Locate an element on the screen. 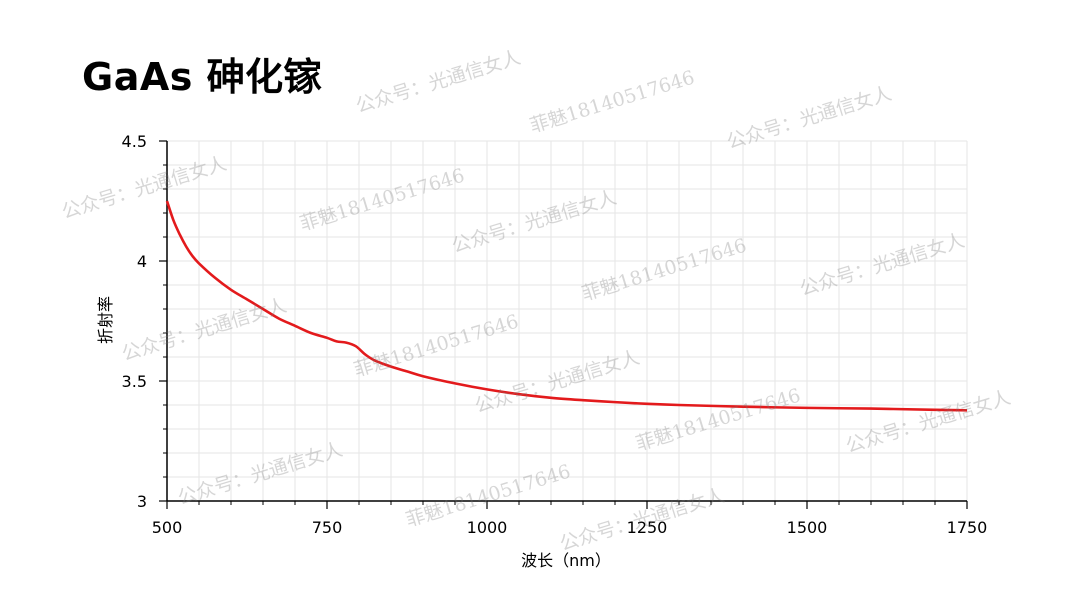 The width and height of the screenshot is (1080, 607). y-tick-label: 4.5 is located at coordinates (134, 141).